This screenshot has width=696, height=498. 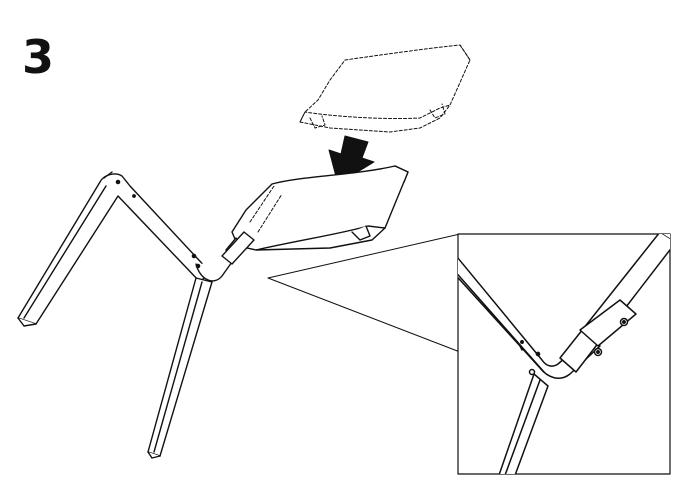 I want to click on detail-callout-lines, so click(x=364, y=293).